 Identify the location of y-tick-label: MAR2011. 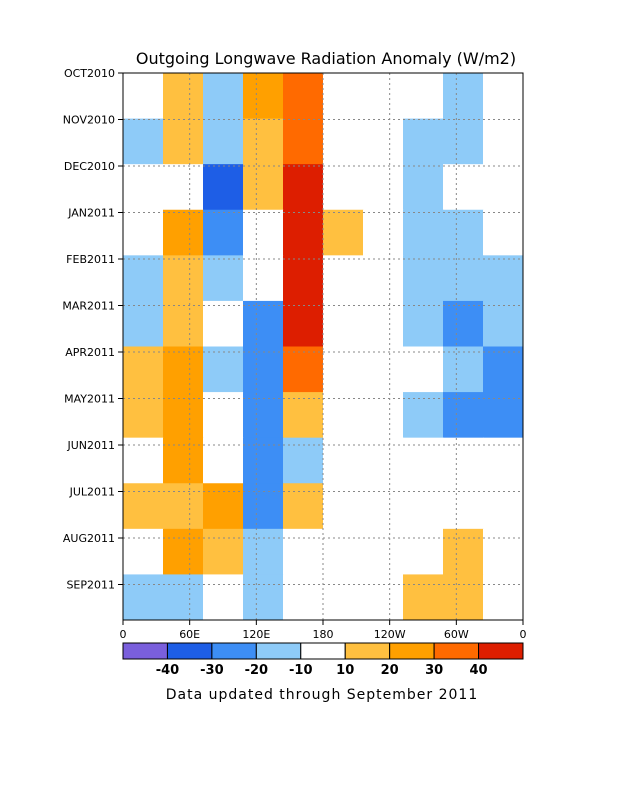
(88, 306).